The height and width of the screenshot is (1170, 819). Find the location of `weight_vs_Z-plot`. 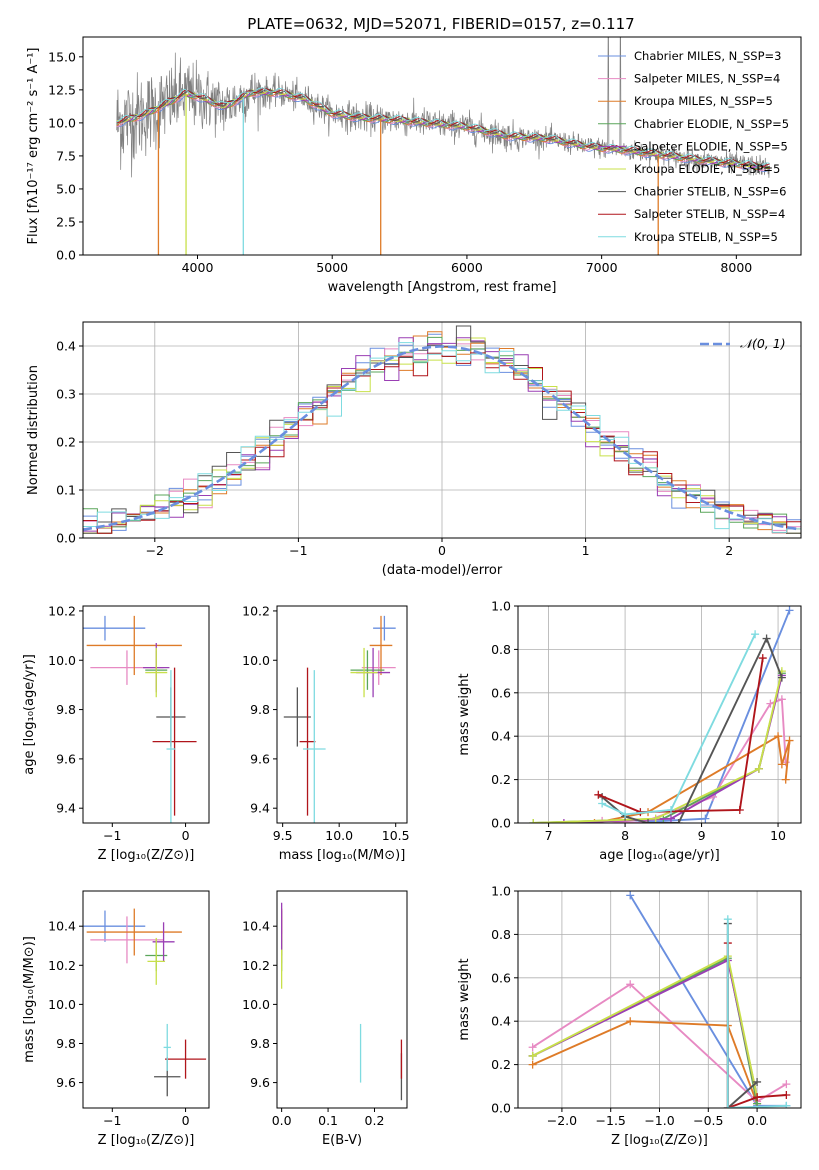

weight_vs_Z-plot is located at coordinates (659, 999).